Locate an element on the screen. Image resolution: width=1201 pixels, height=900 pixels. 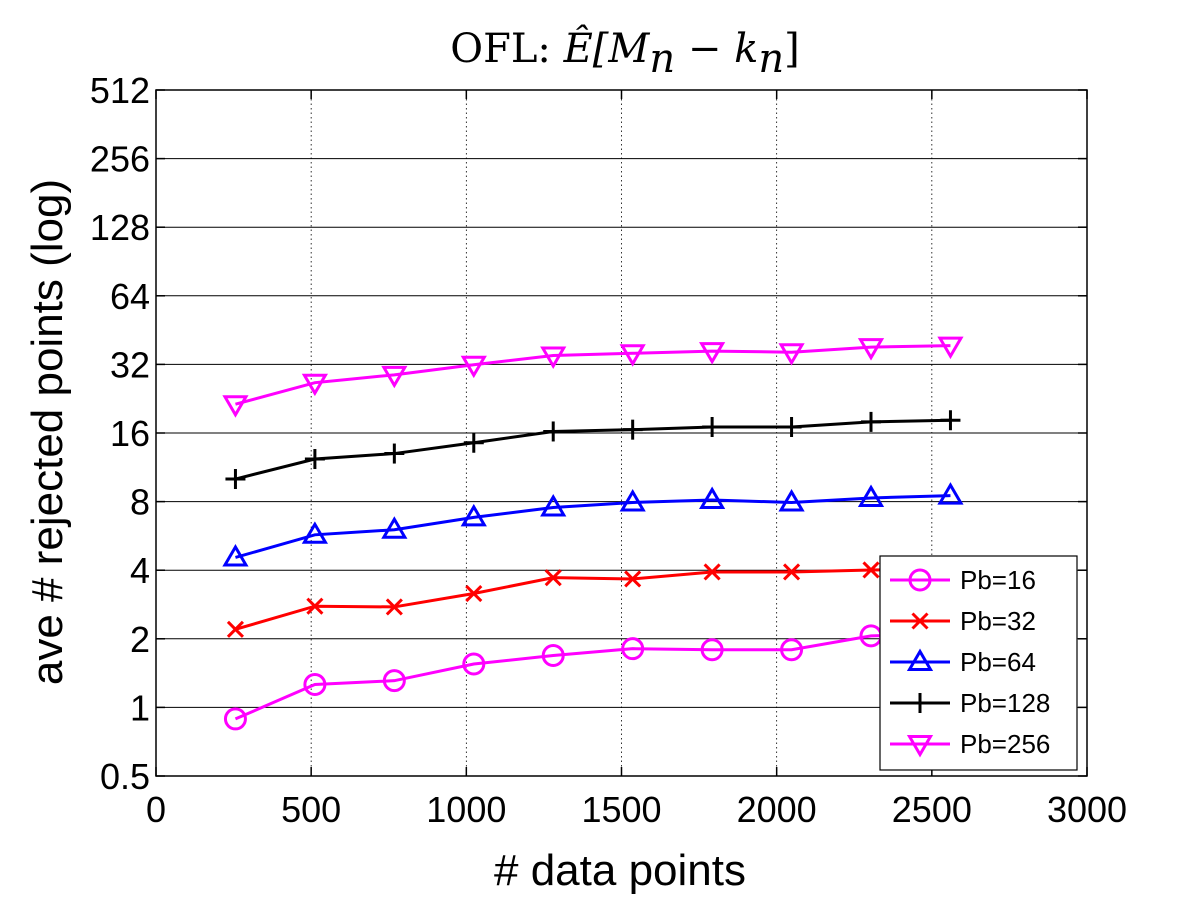
chart-title-sub1: n is located at coordinates (662, 59).